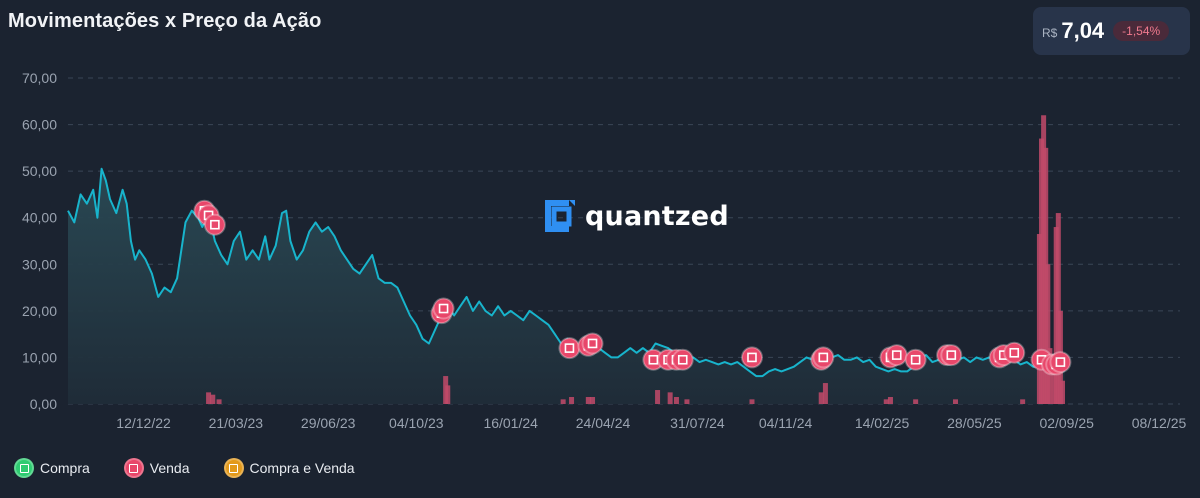 The image size is (1200, 498). What do you see at coordinates (560, 216) in the screenshot?
I see `quantzed-logo-icon` at bounding box center [560, 216].